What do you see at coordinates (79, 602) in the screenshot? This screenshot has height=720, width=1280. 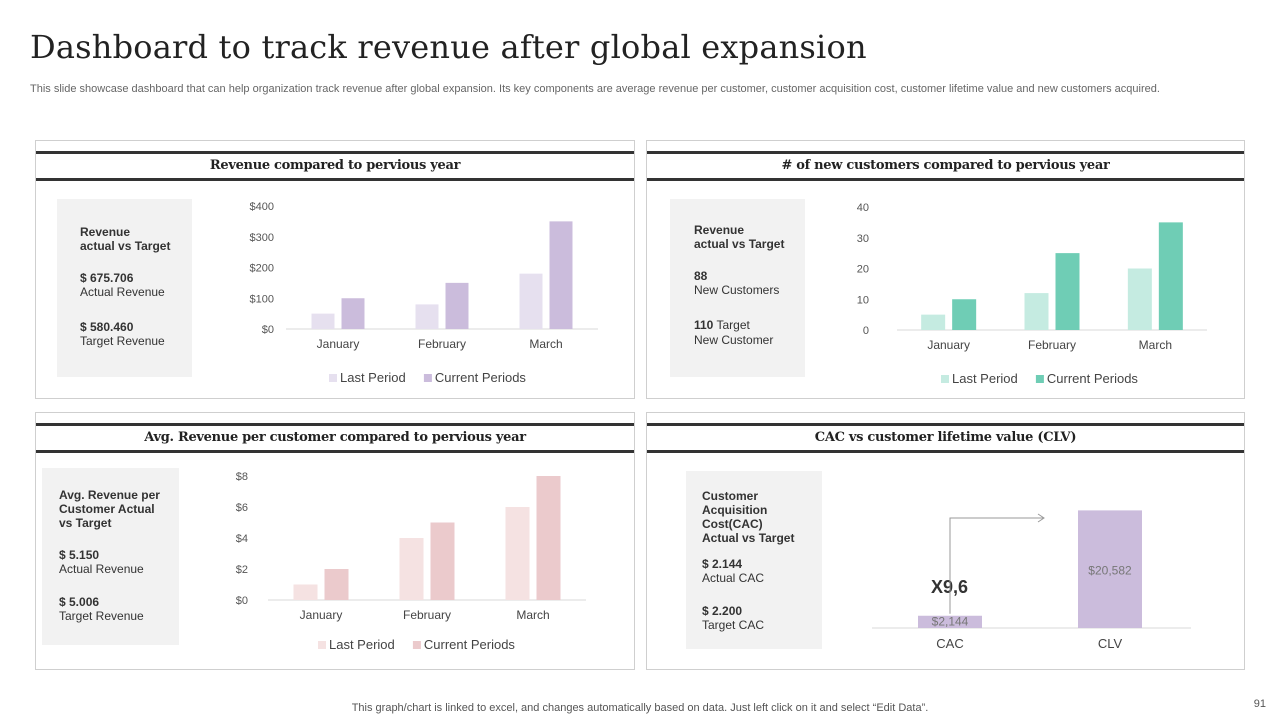 I see `kpi-value-target: $ 5.006` at bounding box center [79, 602].